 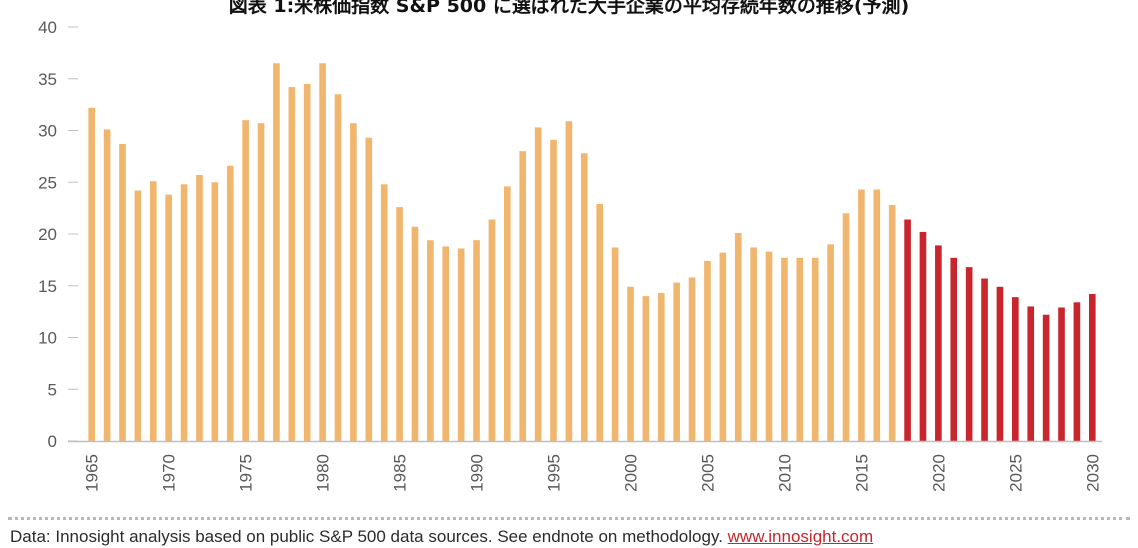 I want to click on x-tick-label: 2010, so click(x=784, y=473).